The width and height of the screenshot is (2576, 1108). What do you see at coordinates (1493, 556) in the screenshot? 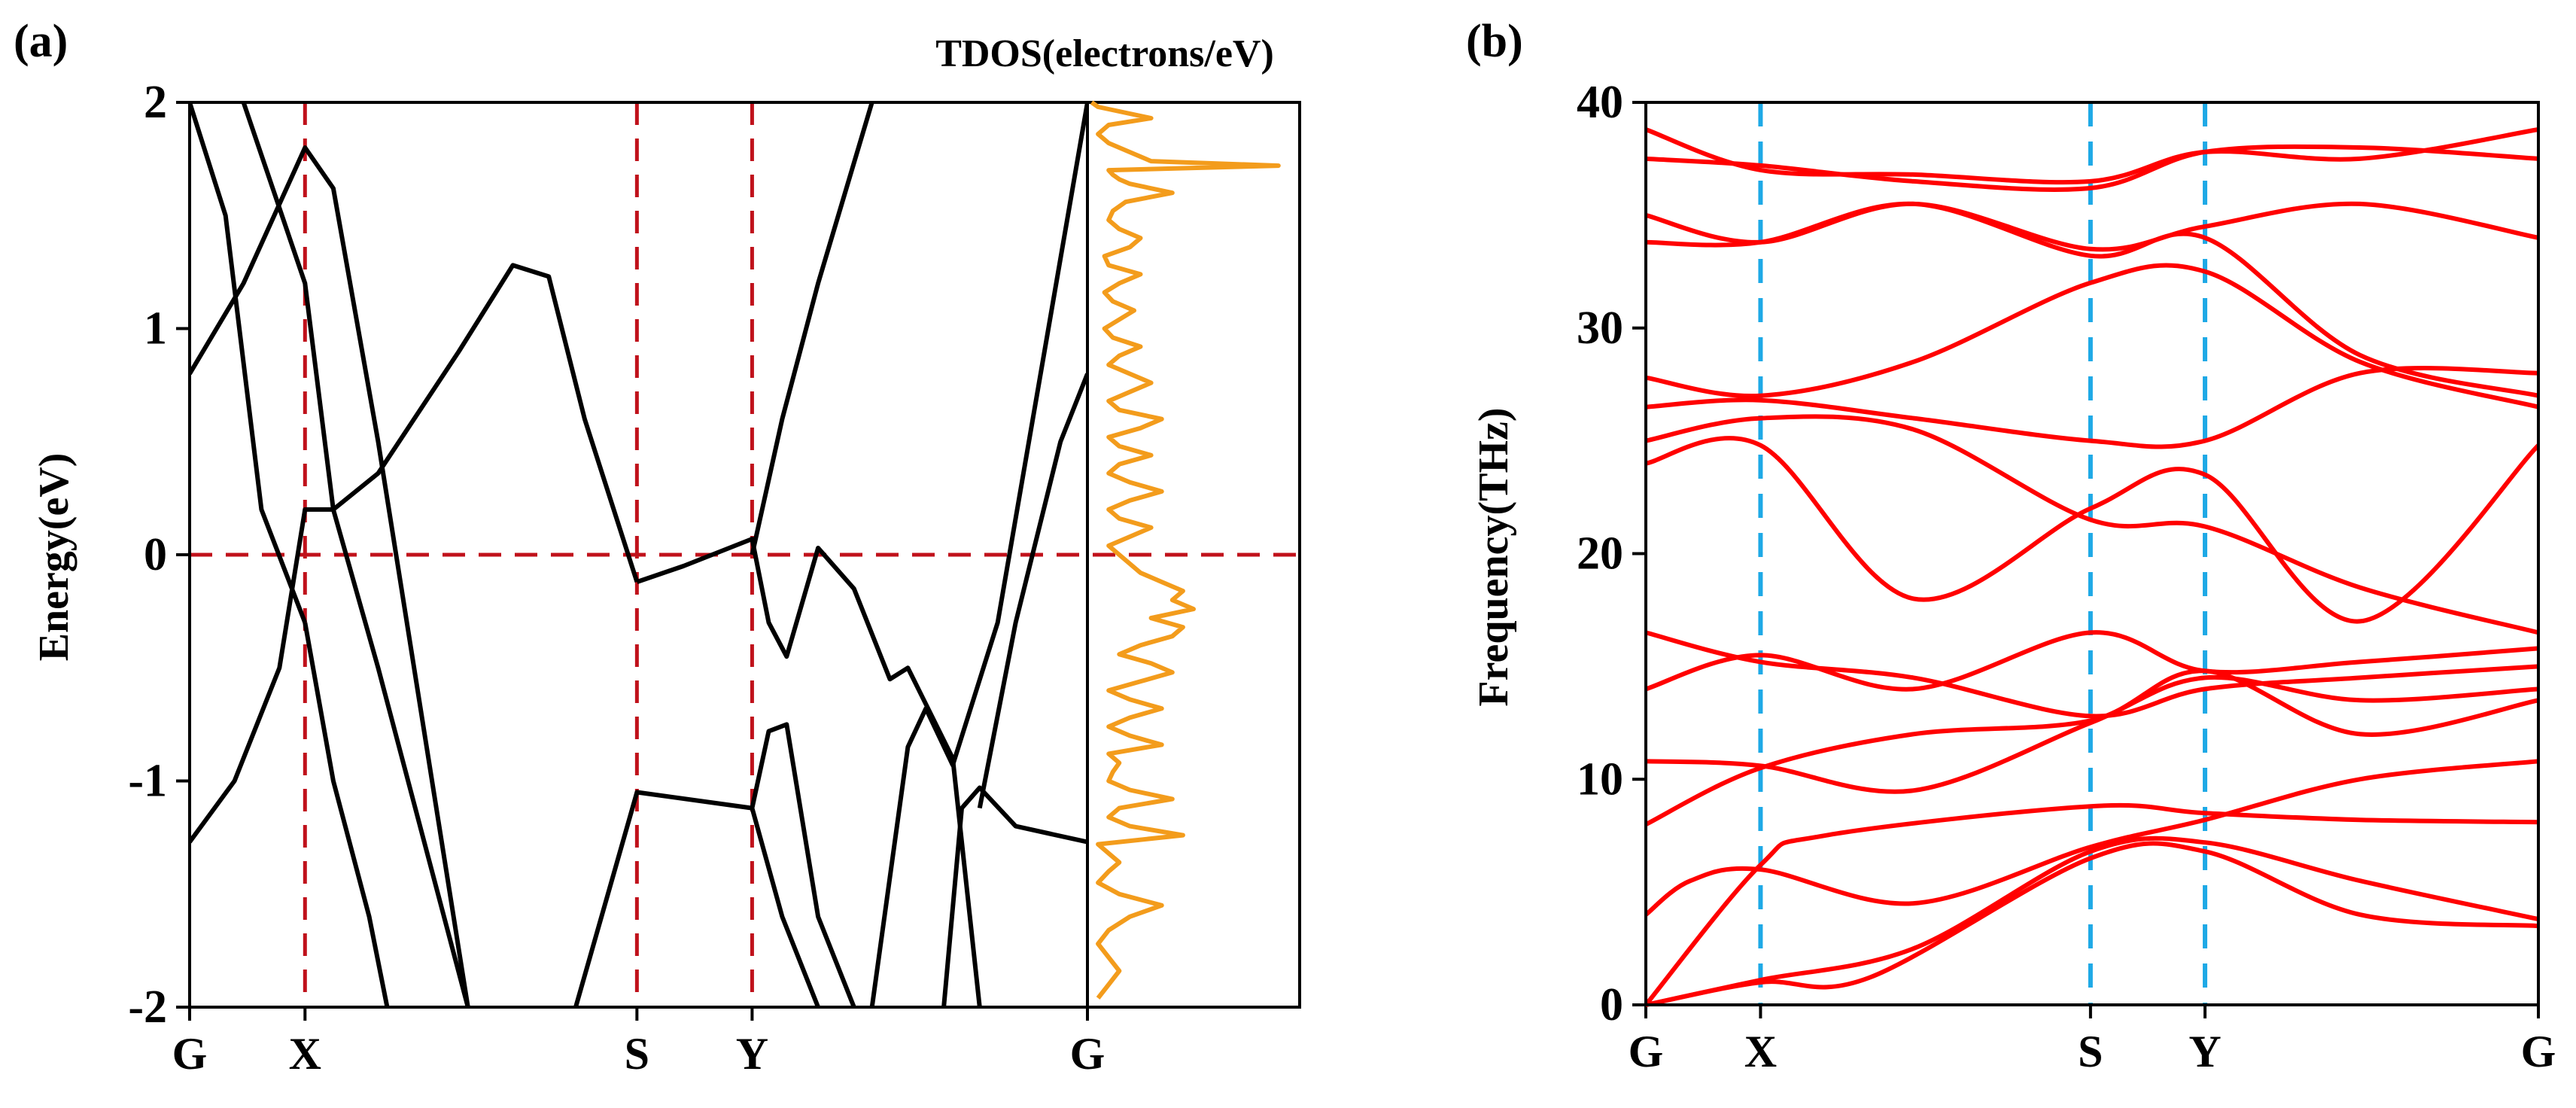
I see `frequency-axis-title: Frequency(THz)` at bounding box center [1493, 556].